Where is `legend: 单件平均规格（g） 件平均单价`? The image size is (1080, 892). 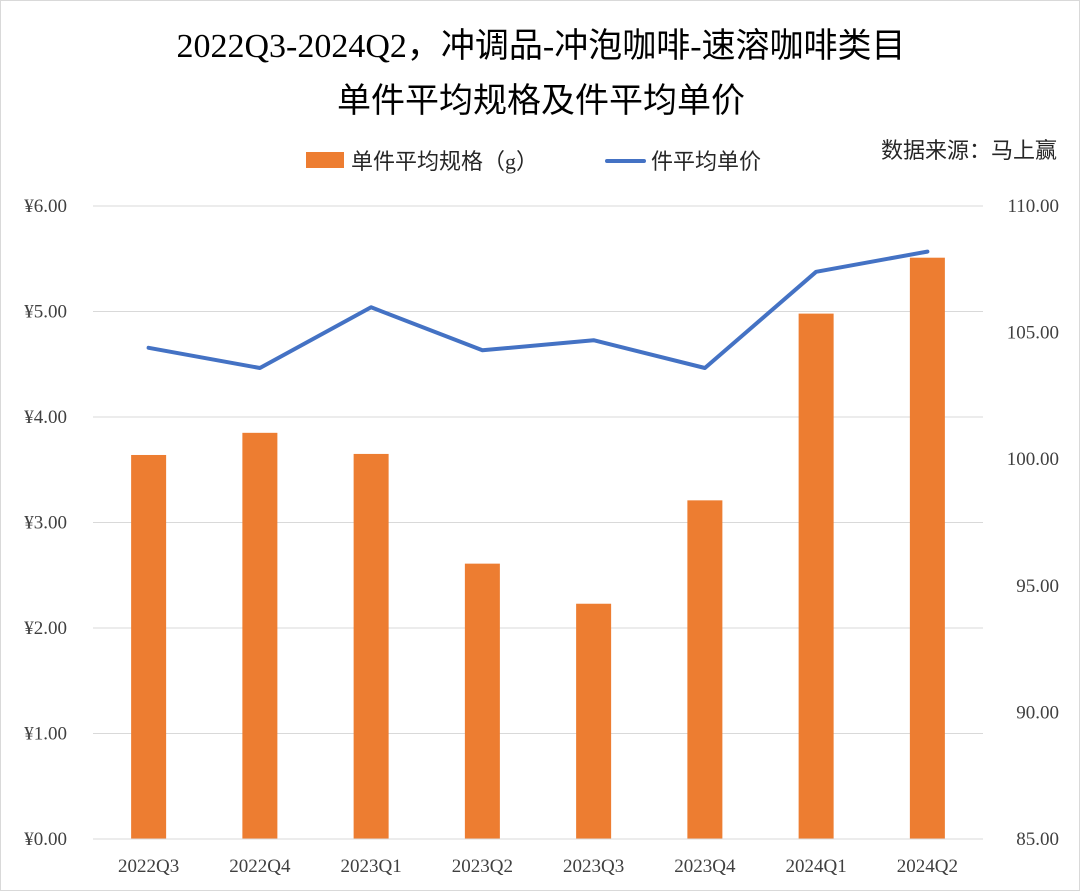 legend: 单件平均规格（g） 件平均单价 is located at coordinates (533, 161).